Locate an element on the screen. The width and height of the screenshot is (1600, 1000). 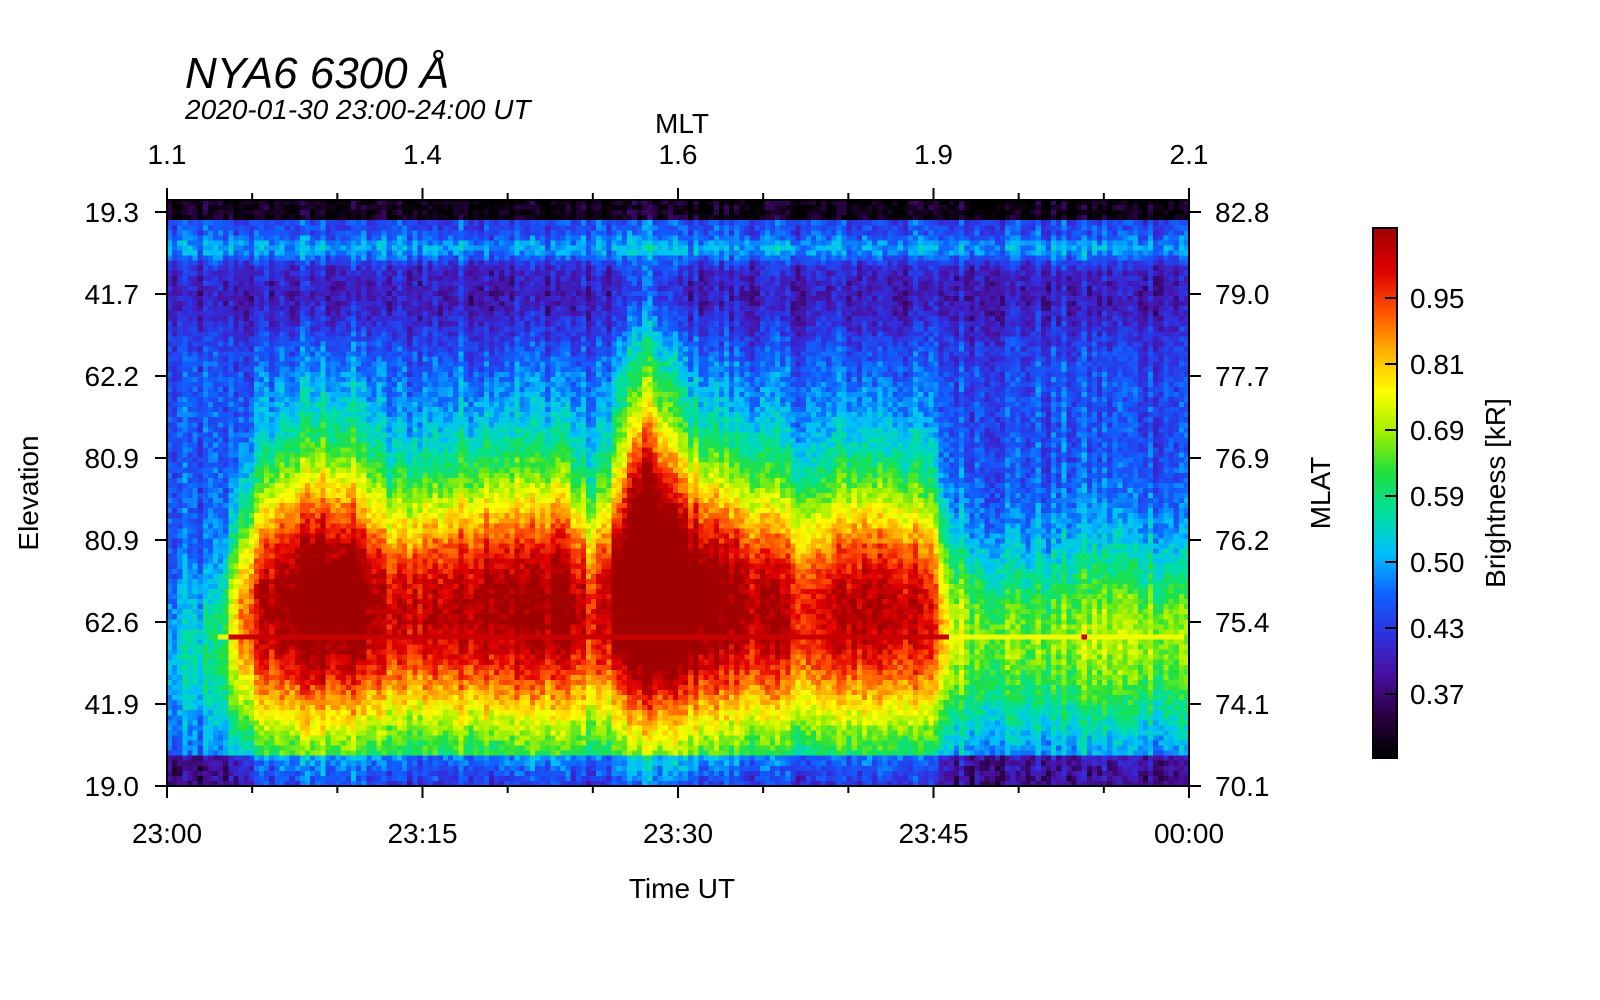
right-axis-label: MLAT is located at coordinates (1320, 493).